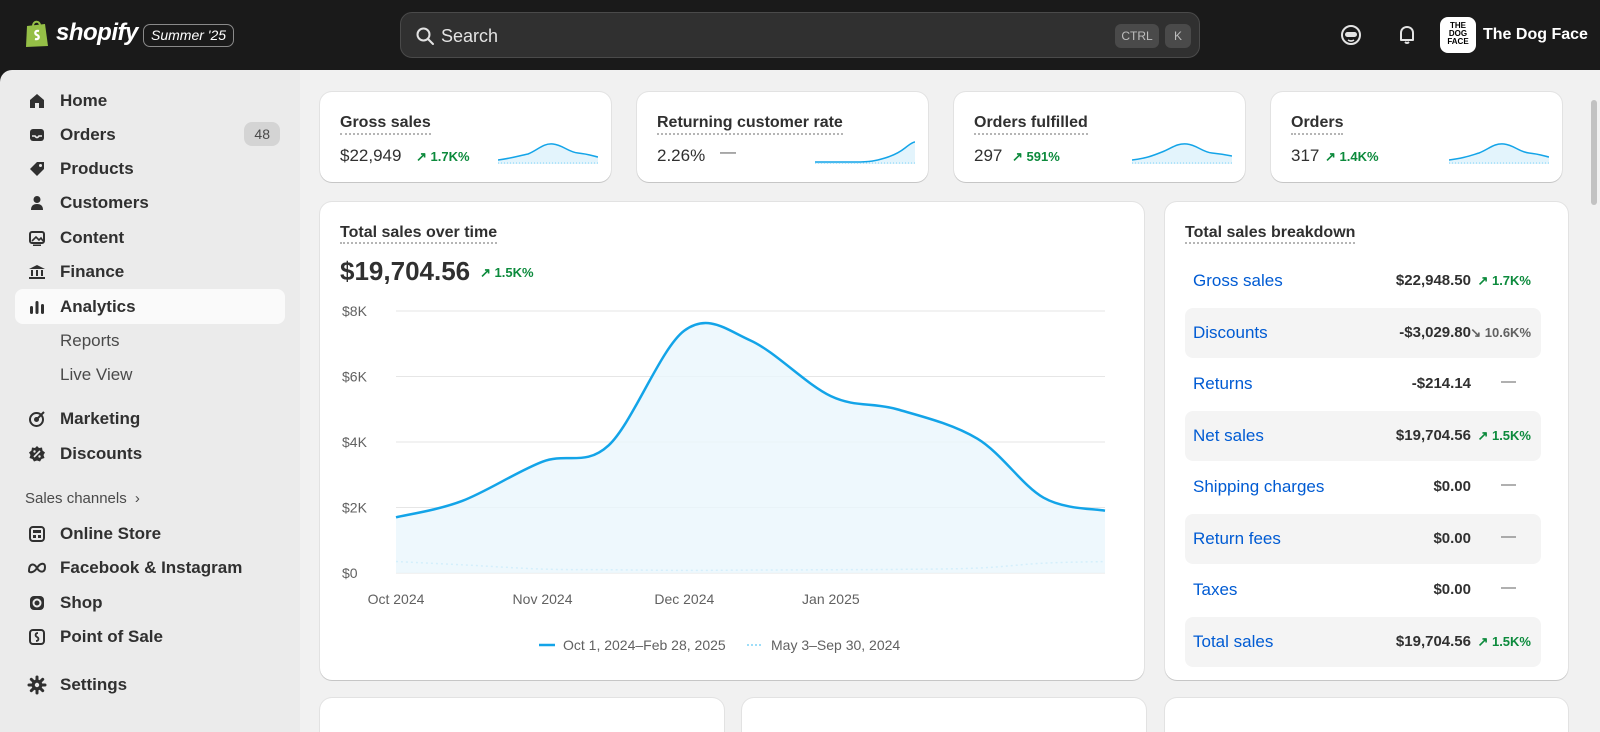 Image resolution: width=1600 pixels, height=732 pixels. What do you see at coordinates (396, 599) in the screenshot?
I see `x-tick-label: Oct 2024` at bounding box center [396, 599].